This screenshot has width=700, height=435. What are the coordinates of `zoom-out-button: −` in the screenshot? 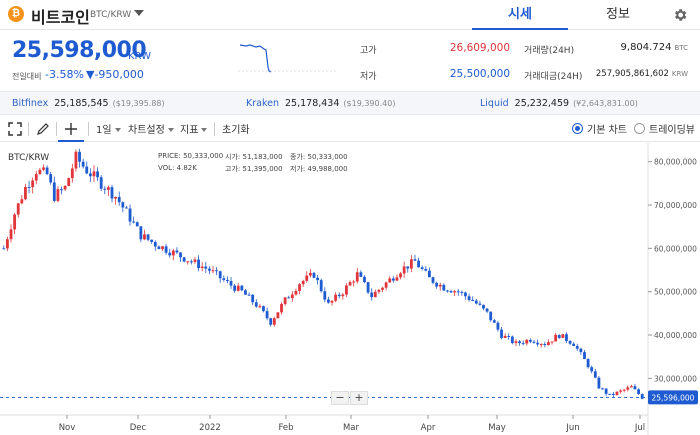 It's located at (340, 398).